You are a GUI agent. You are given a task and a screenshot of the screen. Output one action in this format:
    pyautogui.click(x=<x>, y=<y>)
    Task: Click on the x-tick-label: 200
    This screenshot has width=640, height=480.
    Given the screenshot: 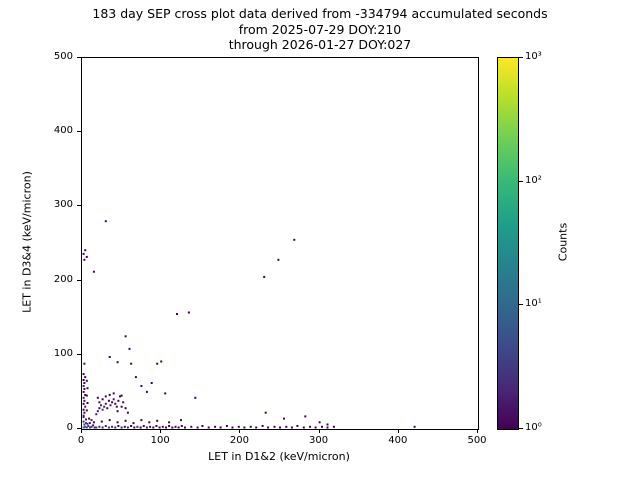 What is the action you would take?
    pyautogui.click(x=239, y=440)
    